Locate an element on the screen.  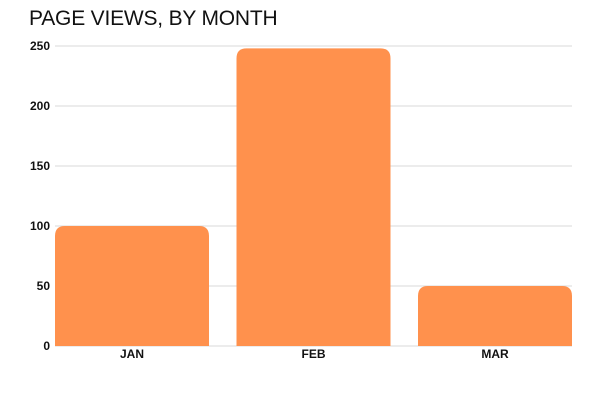
x-tick-label: MAR is located at coordinates (495, 354).